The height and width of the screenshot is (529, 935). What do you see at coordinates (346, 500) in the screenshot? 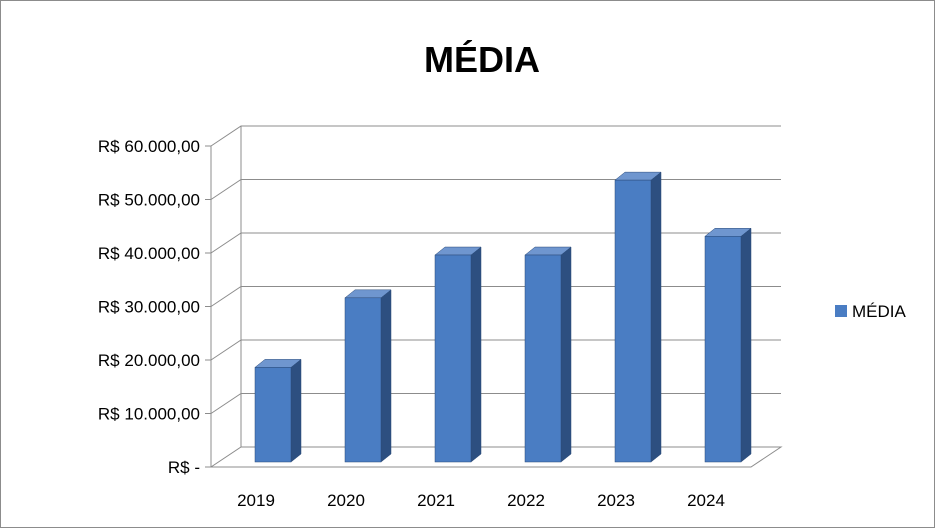
I see `x-tick-label: 2020` at bounding box center [346, 500].